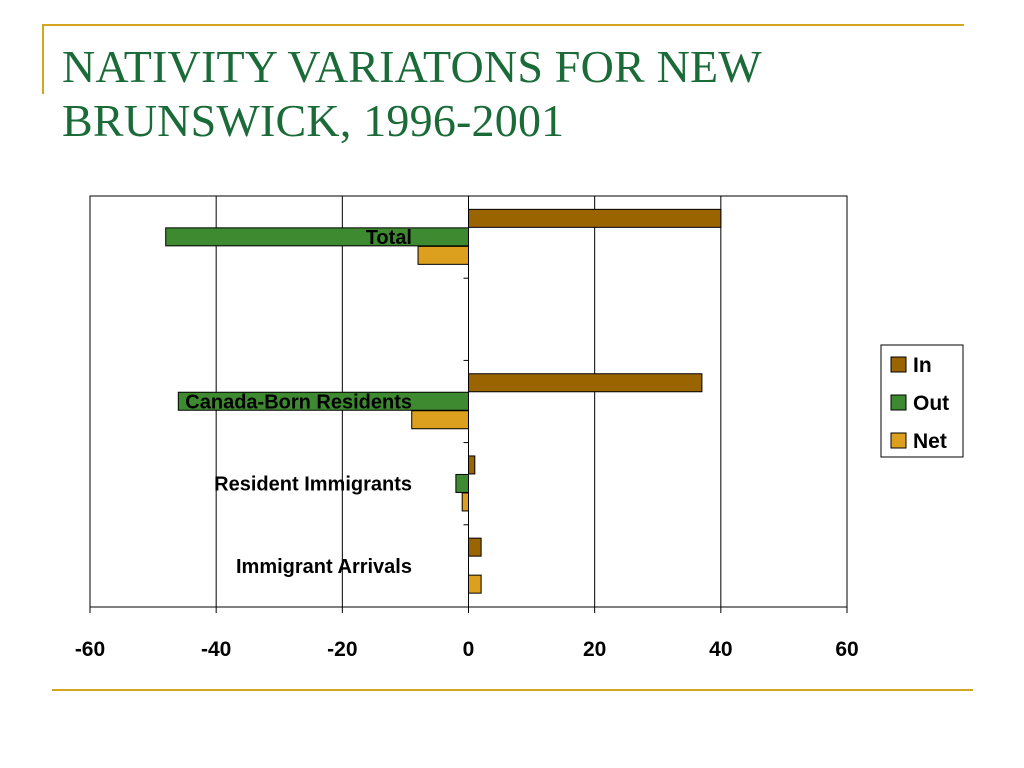 The image size is (1024, 768). What do you see at coordinates (298, 403) in the screenshot?
I see `category-label-2: Canada-Born Residents` at bounding box center [298, 403].